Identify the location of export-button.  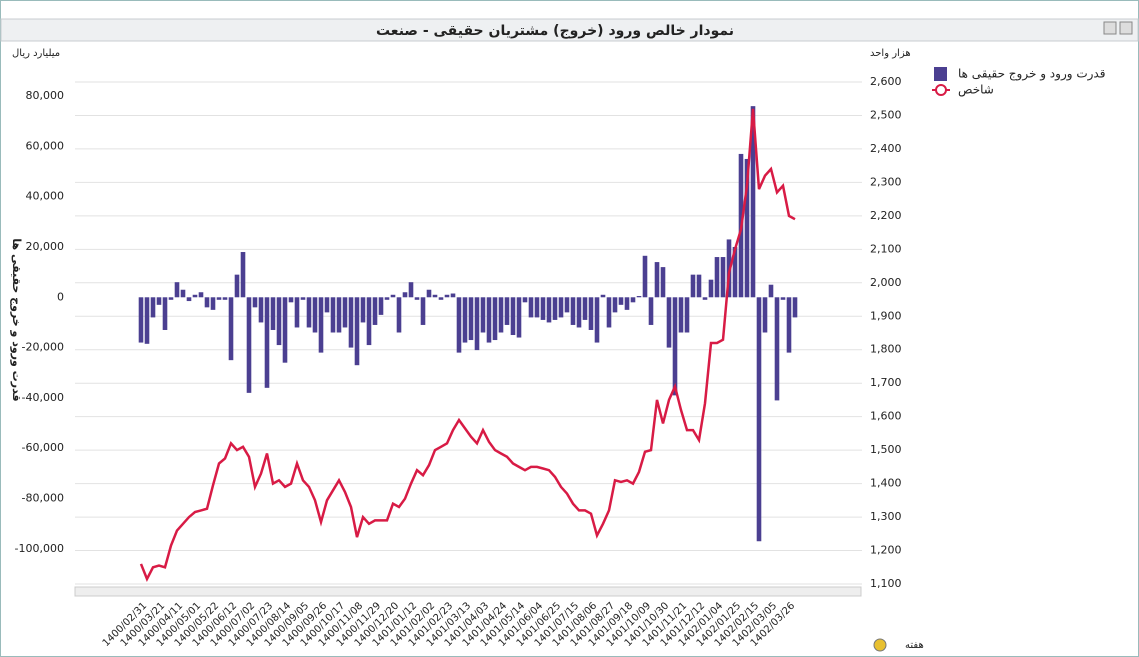
(1126, 28).